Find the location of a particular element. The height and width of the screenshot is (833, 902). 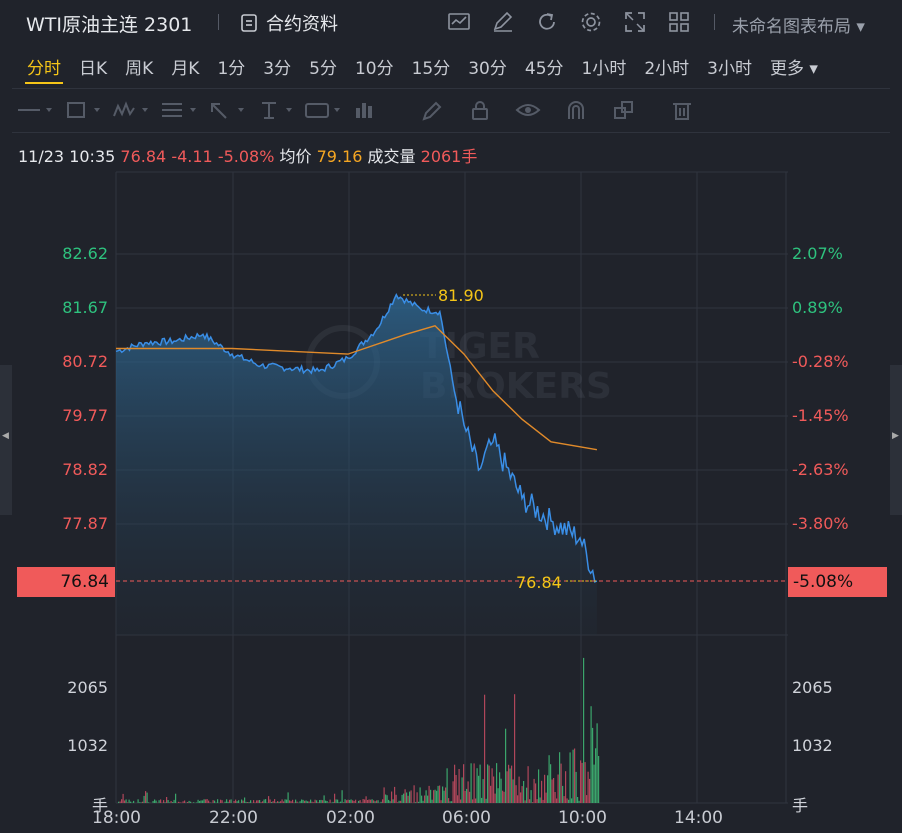

grid-layout-icon is located at coordinates (679, 22).